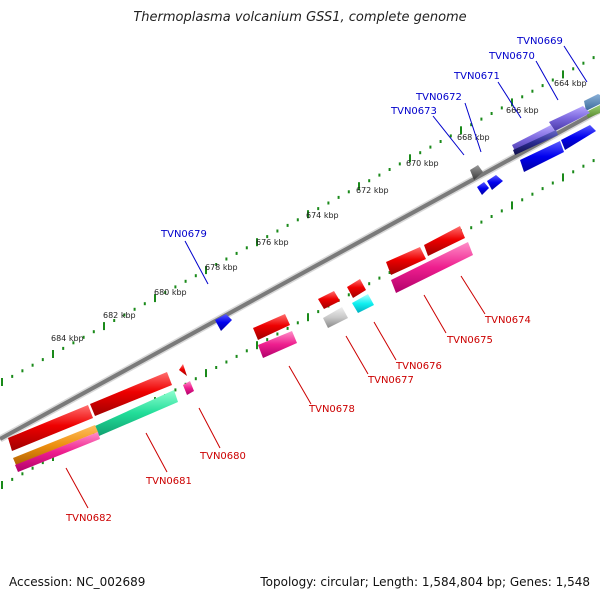 This screenshot has width=600, height=600. What do you see at coordinates (418, 366) in the screenshot?
I see `gene-label-tvn0676: TVN0676` at bounding box center [418, 366].